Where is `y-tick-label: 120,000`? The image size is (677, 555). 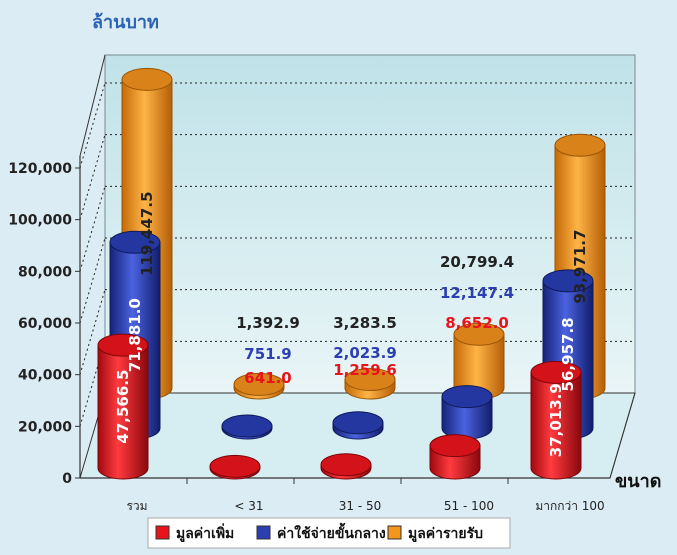 y-tick-label: 120,000 is located at coordinates (40, 169).